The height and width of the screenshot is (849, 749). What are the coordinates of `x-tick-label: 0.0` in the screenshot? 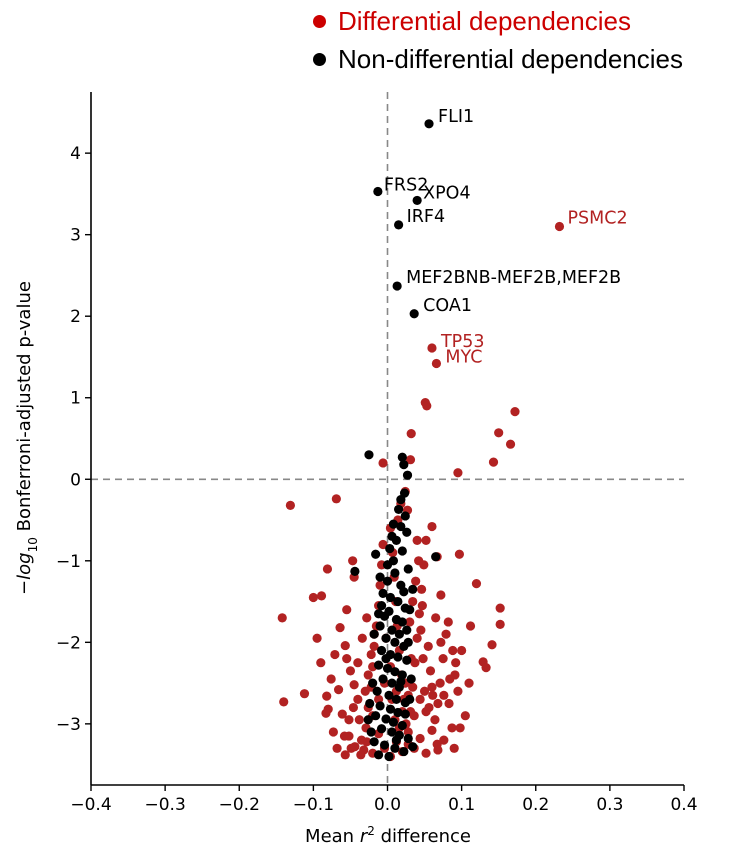 It's located at (387, 805).